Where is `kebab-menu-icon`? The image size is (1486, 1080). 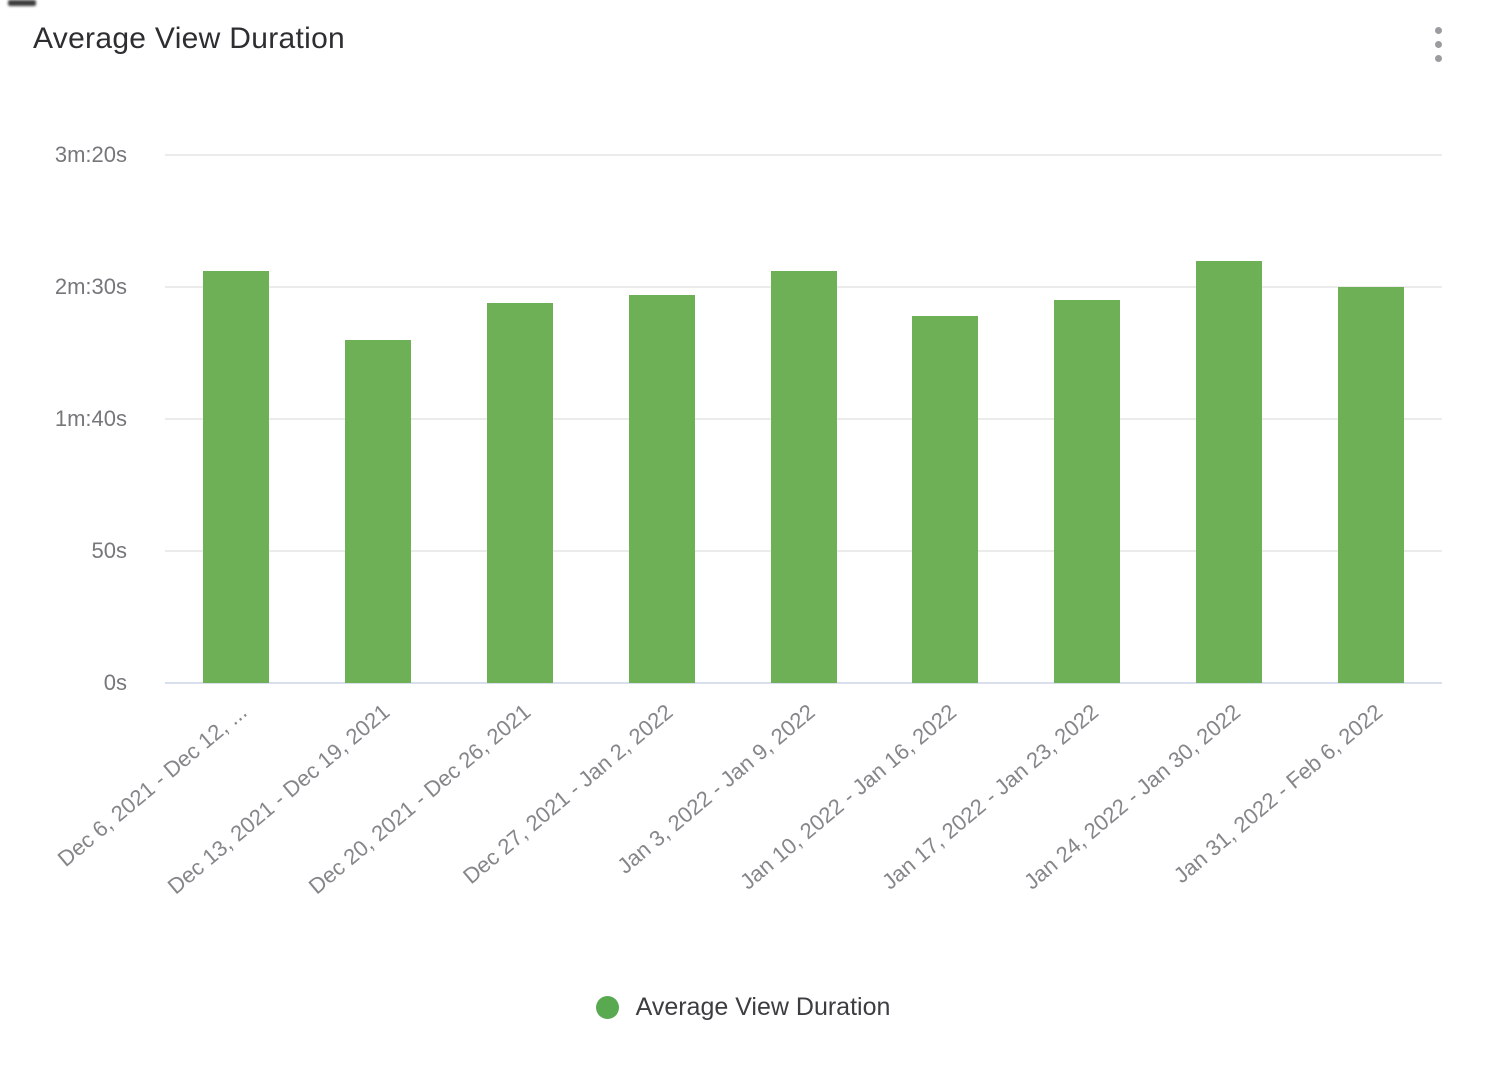 kebab-menu-icon is located at coordinates (1438, 44).